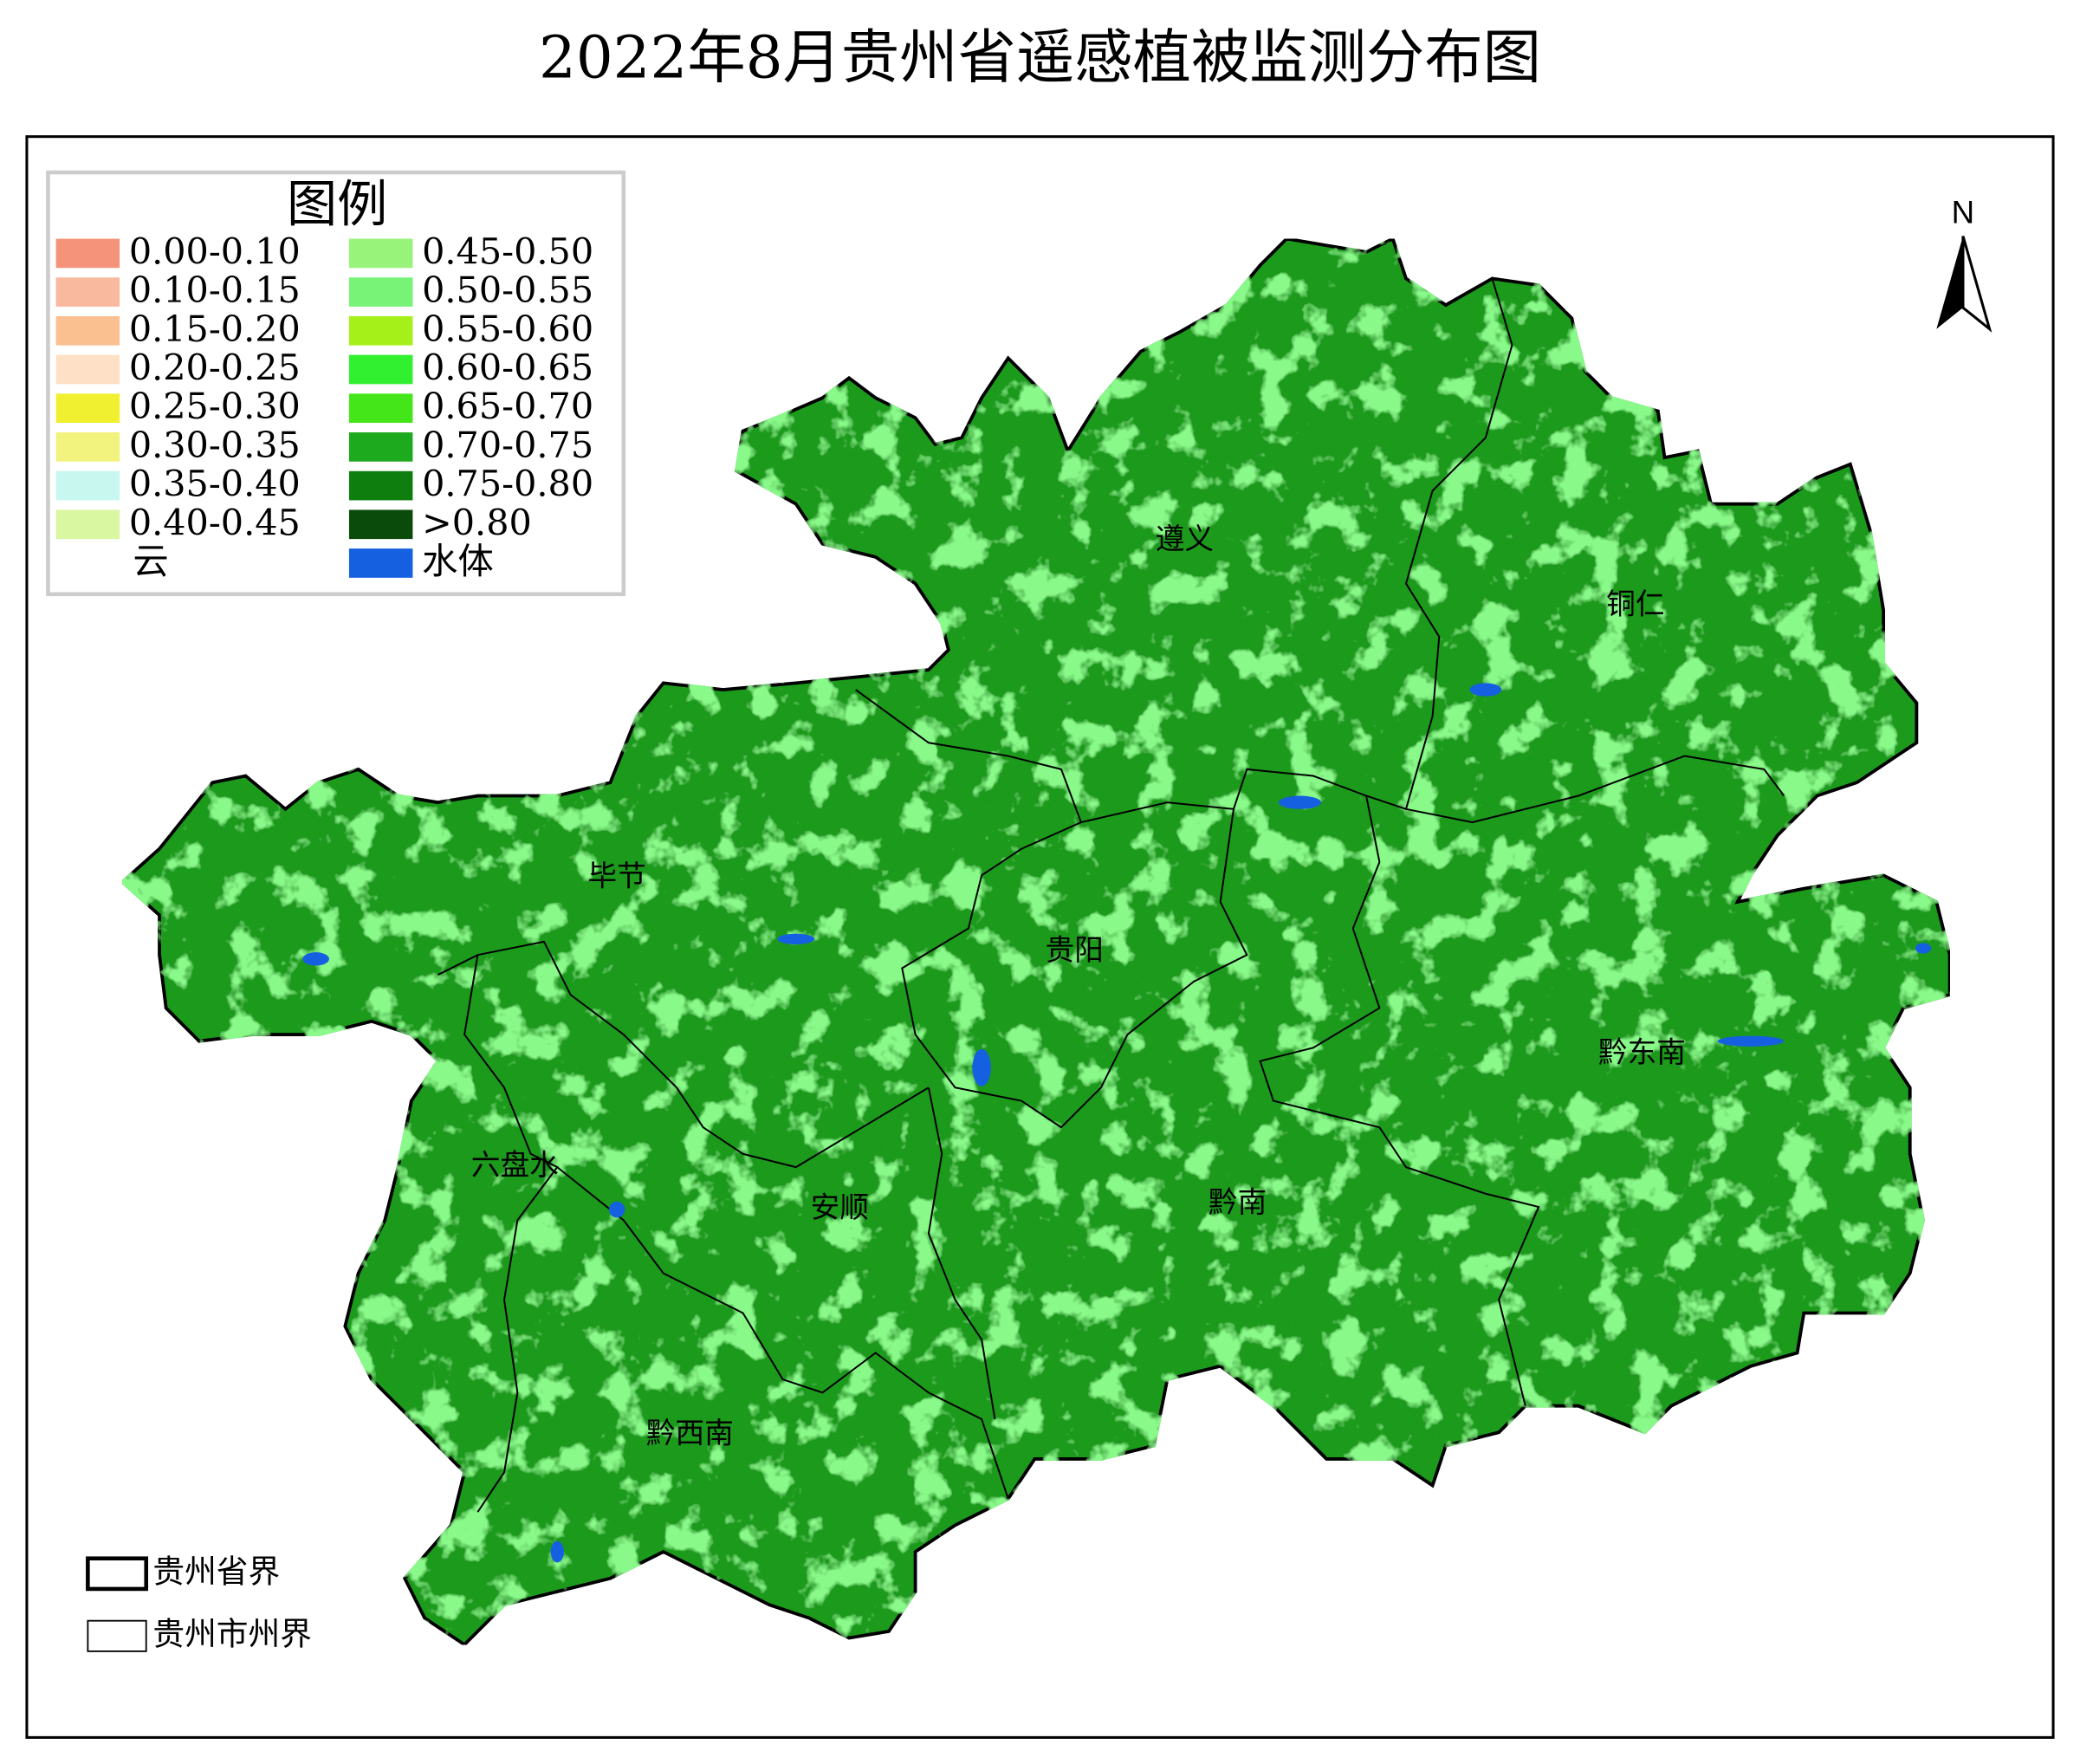  What do you see at coordinates (1642, 1052) in the screenshot?
I see `region-label: 黔东南` at bounding box center [1642, 1052].